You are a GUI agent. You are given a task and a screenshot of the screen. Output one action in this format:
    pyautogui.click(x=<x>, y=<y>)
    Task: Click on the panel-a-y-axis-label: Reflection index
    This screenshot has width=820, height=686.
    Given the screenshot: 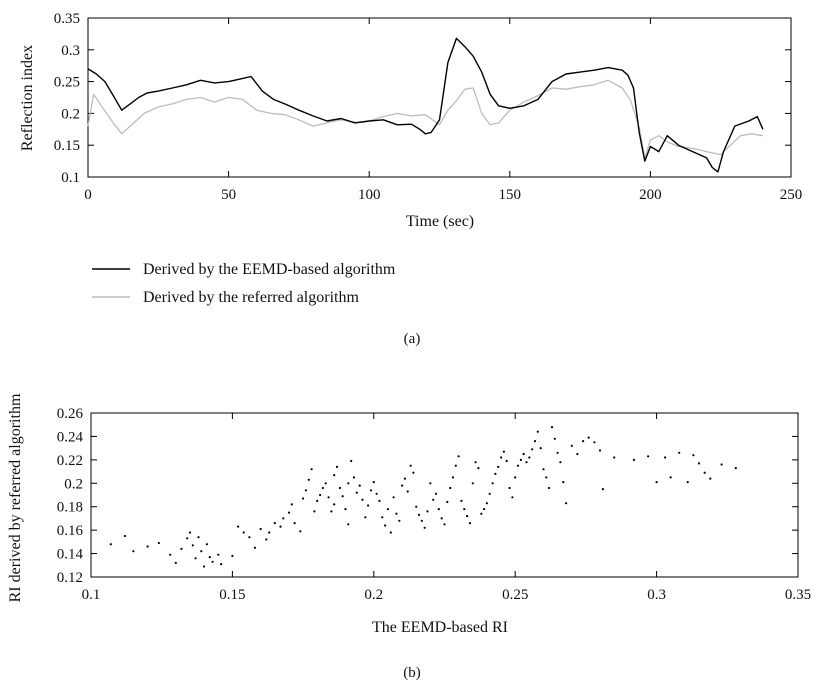 What is the action you would take?
    pyautogui.click(x=27, y=98)
    